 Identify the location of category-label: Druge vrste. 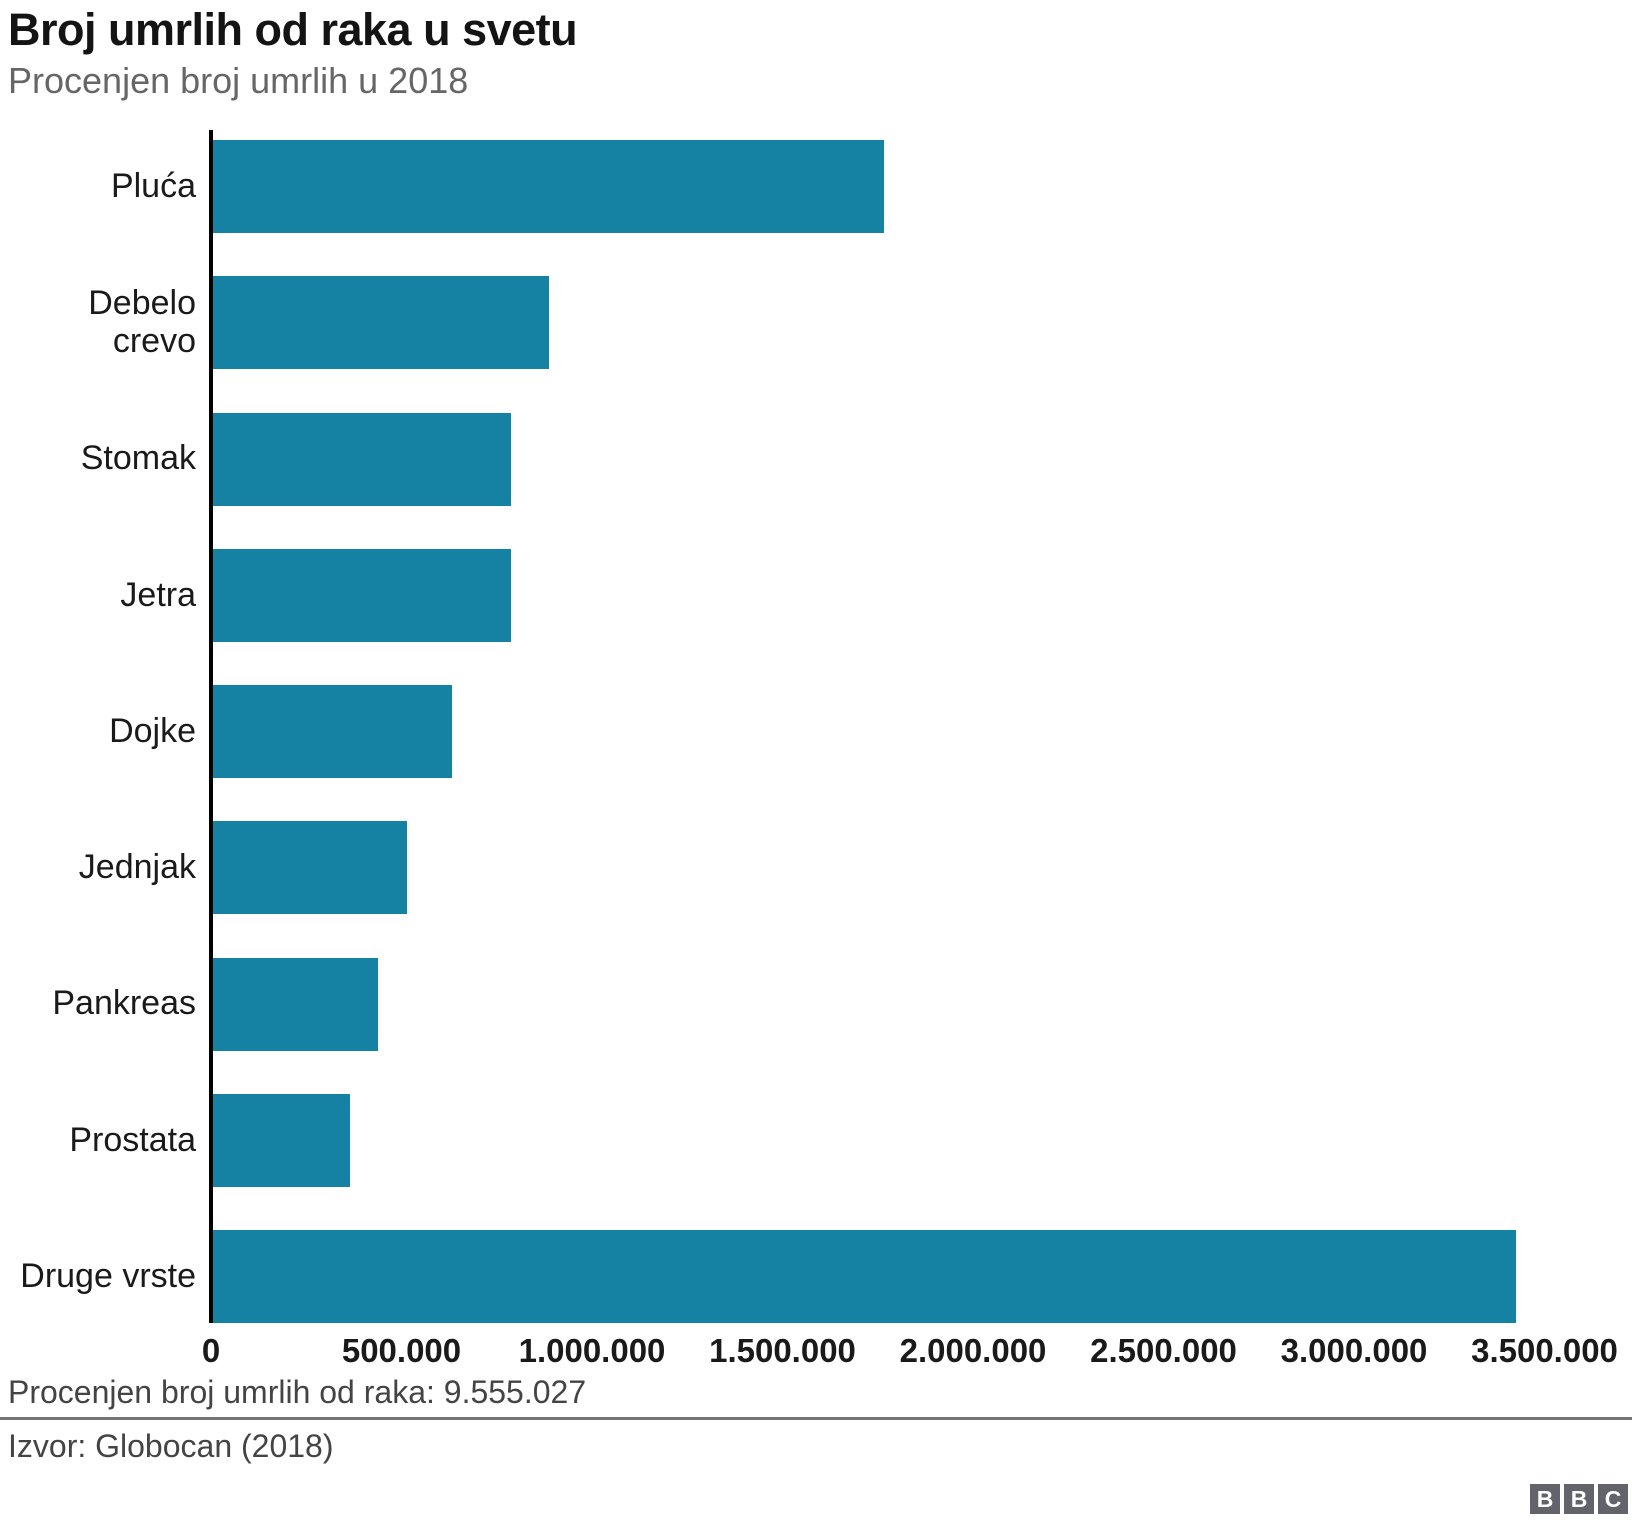
(108, 1275).